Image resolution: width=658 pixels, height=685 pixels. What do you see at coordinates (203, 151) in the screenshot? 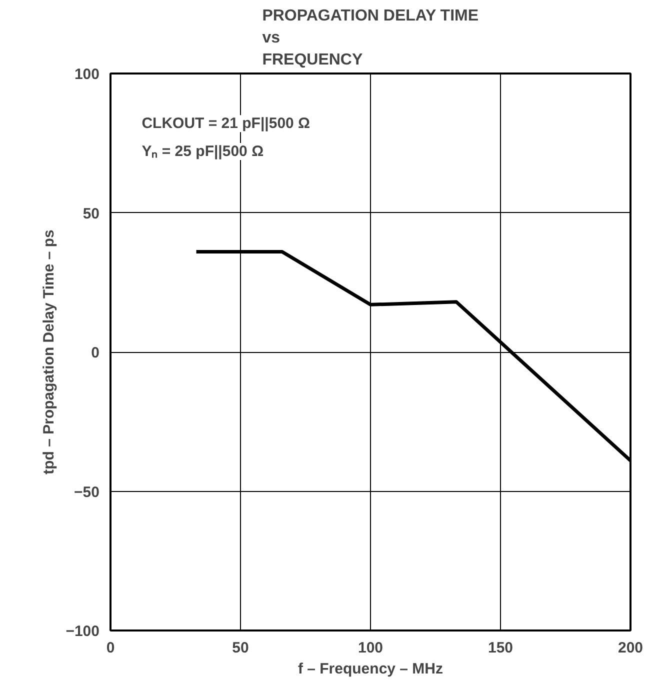
I see `annotation: Yₙ = 25 pF||500 Ω` at bounding box center [203, 151].